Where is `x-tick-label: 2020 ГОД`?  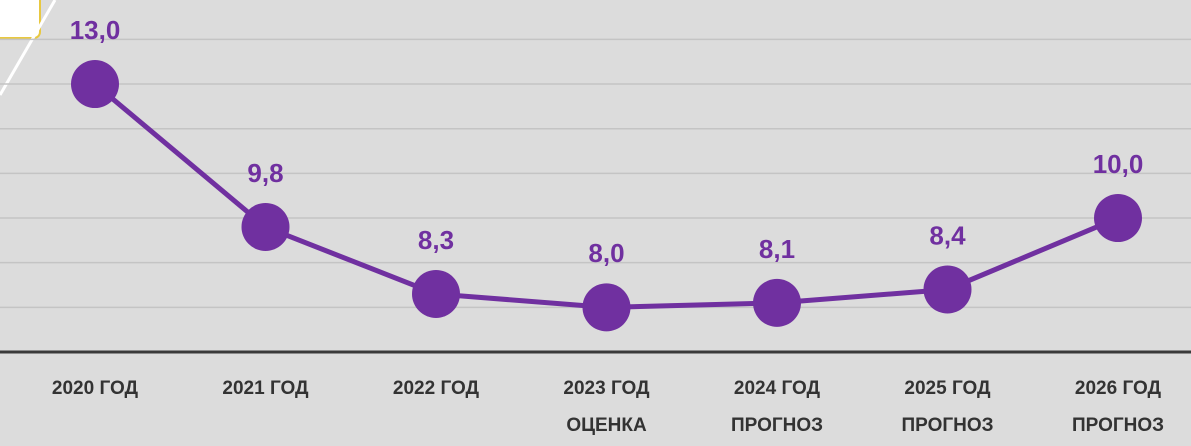 x-tick-label: 2020 ГОД is located at coordinates (95, 388).